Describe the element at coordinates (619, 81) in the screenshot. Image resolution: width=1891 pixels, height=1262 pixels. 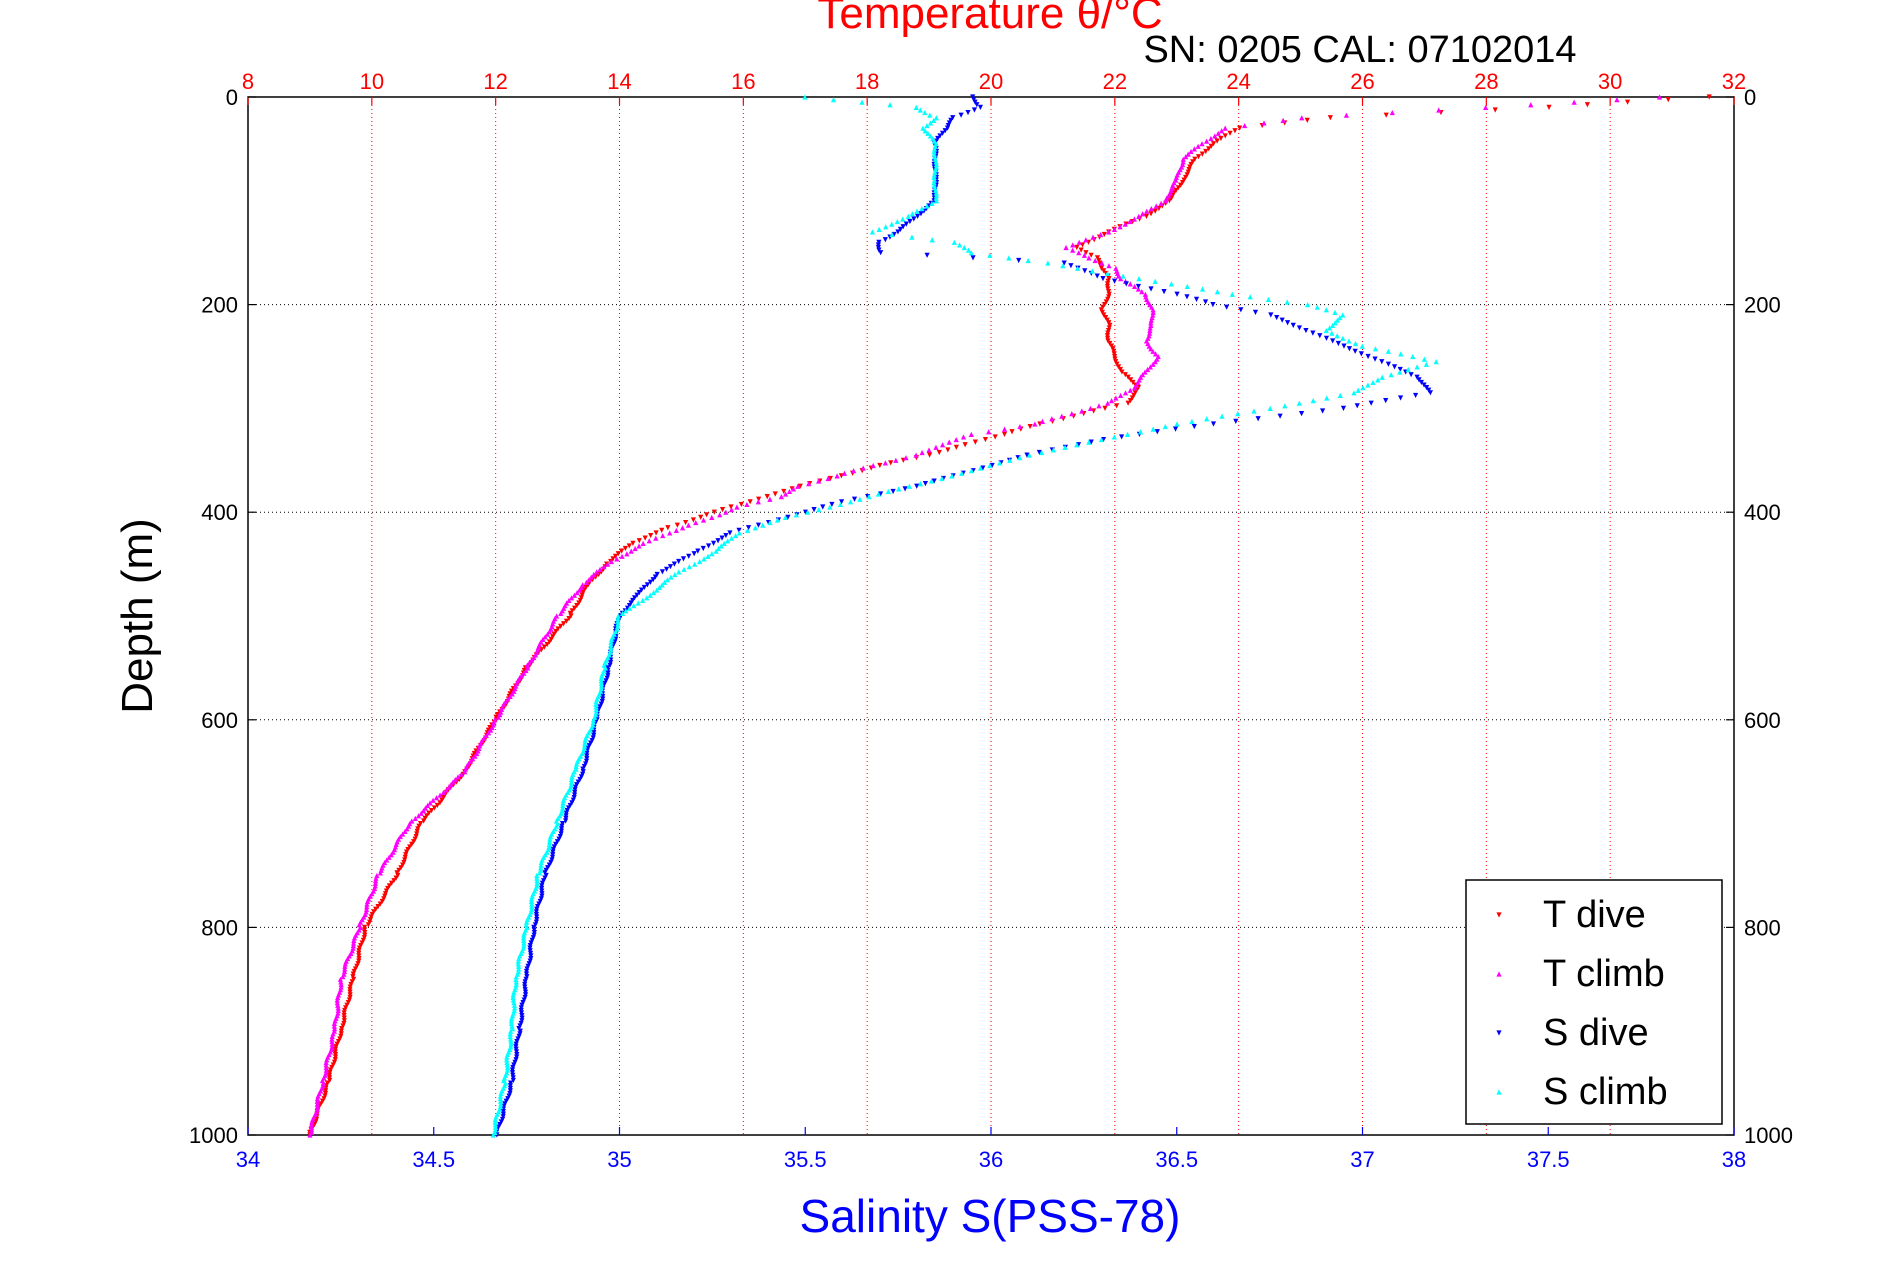
I see `temperature-tick-label: 14` at that location.